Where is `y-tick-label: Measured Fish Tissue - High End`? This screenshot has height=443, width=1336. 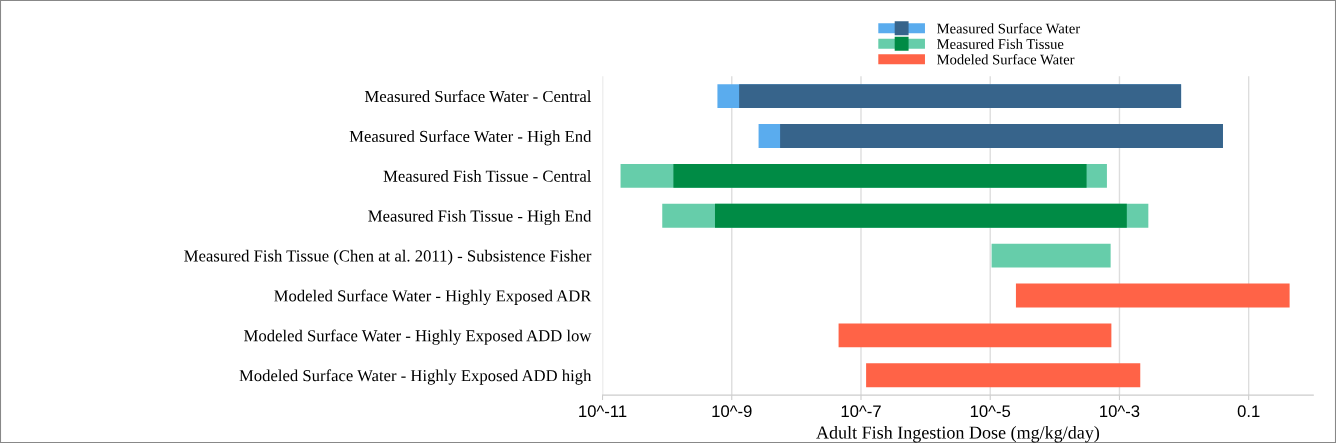
y-tick-label: Measured Fish Tissue - High End is located at coordinates (480, 217).